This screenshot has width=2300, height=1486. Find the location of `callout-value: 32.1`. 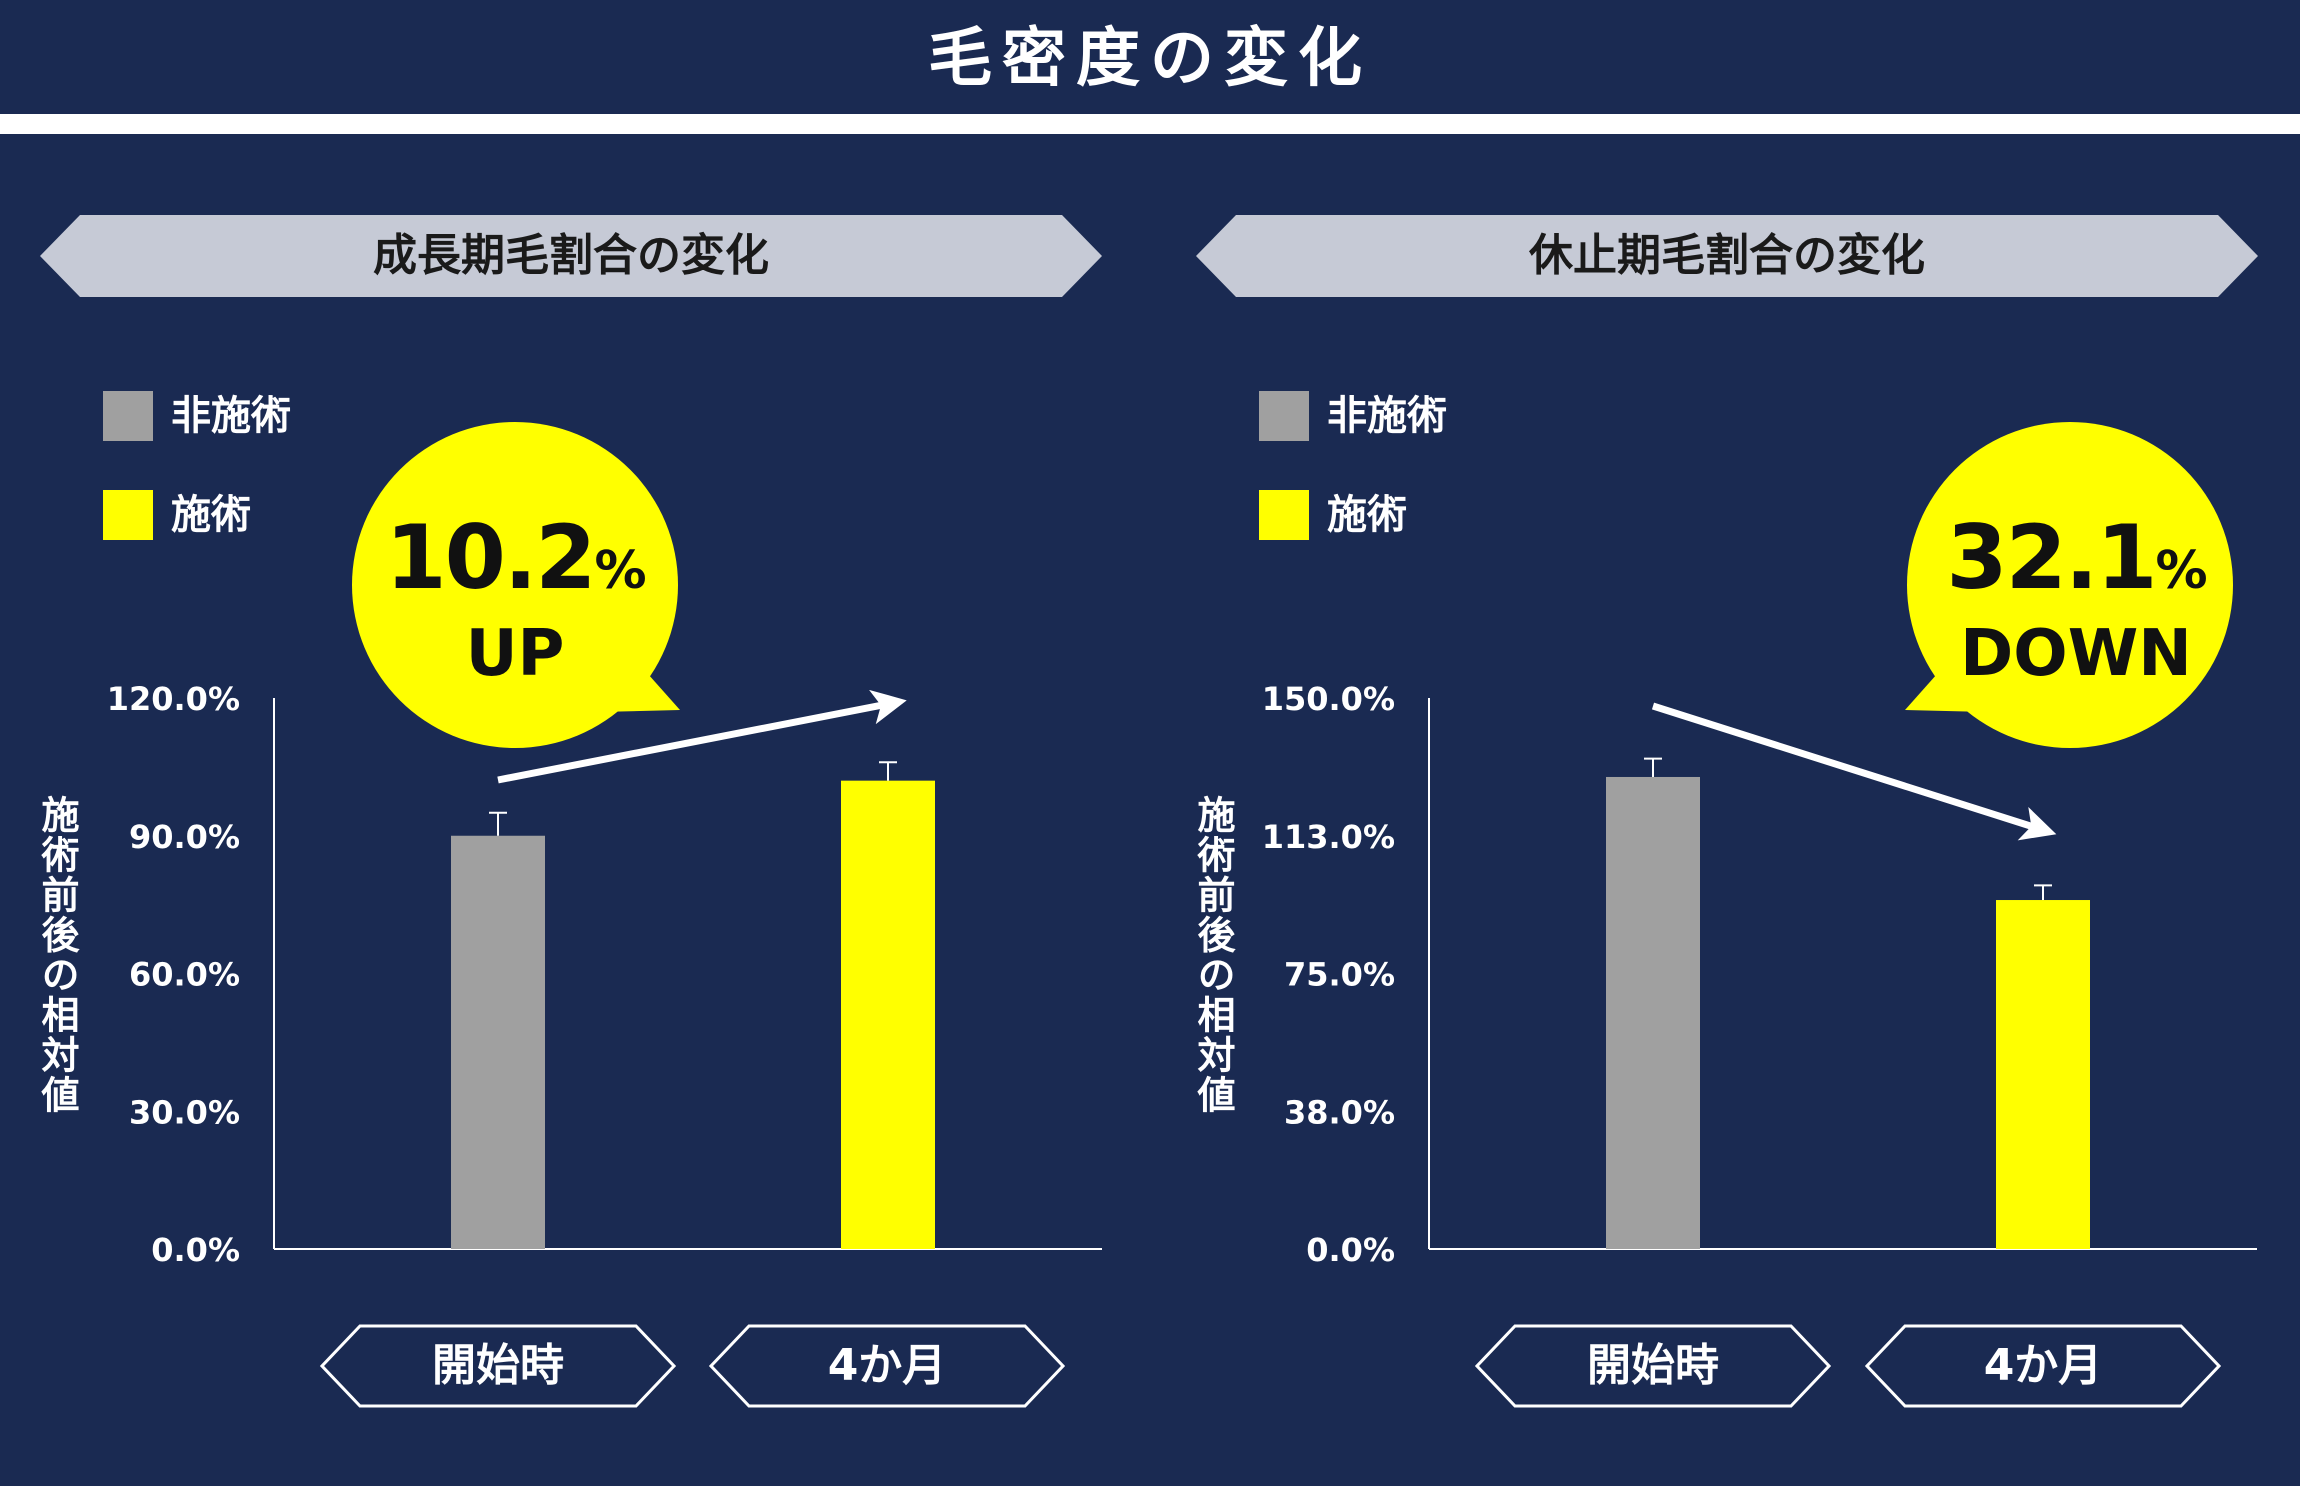

callout-value: 32.1 is located at coordinates (2051, 557).